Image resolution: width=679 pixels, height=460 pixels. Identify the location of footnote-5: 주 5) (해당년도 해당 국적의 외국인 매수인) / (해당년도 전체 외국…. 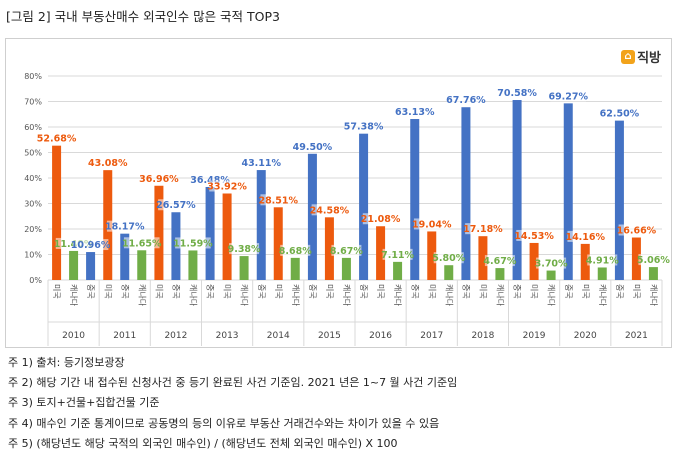
(203, 443).